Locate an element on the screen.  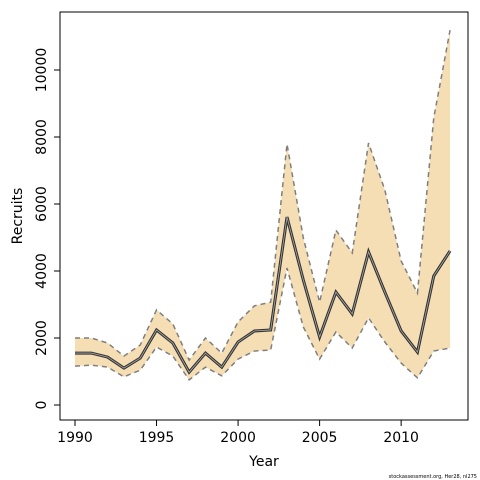
y-tick-label: 0 is located at coordinates (42, 405).